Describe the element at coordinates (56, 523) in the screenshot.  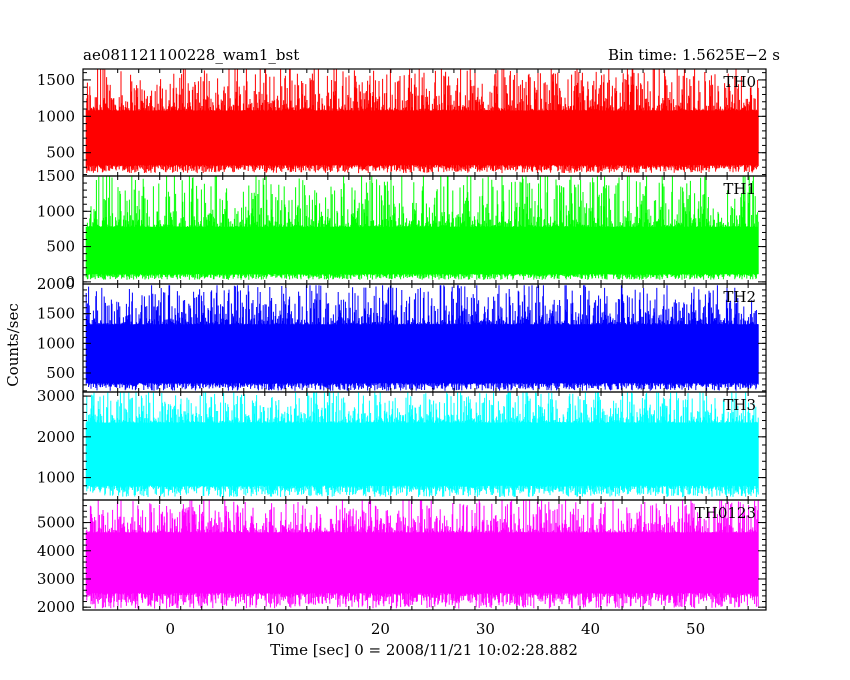
I see `y-tick-label: 5000` at that location.